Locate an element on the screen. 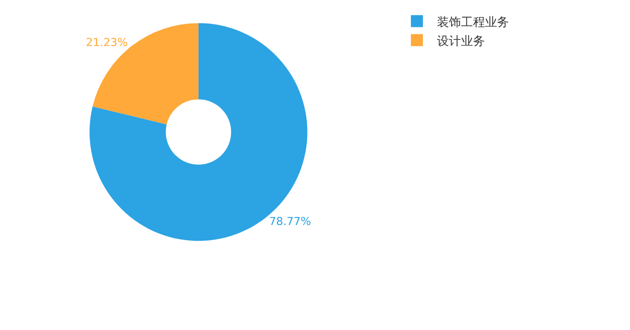 The width and height of the screenshot is (630, 330). legend-label: 设计业务 is located at coordinates (460, 41).